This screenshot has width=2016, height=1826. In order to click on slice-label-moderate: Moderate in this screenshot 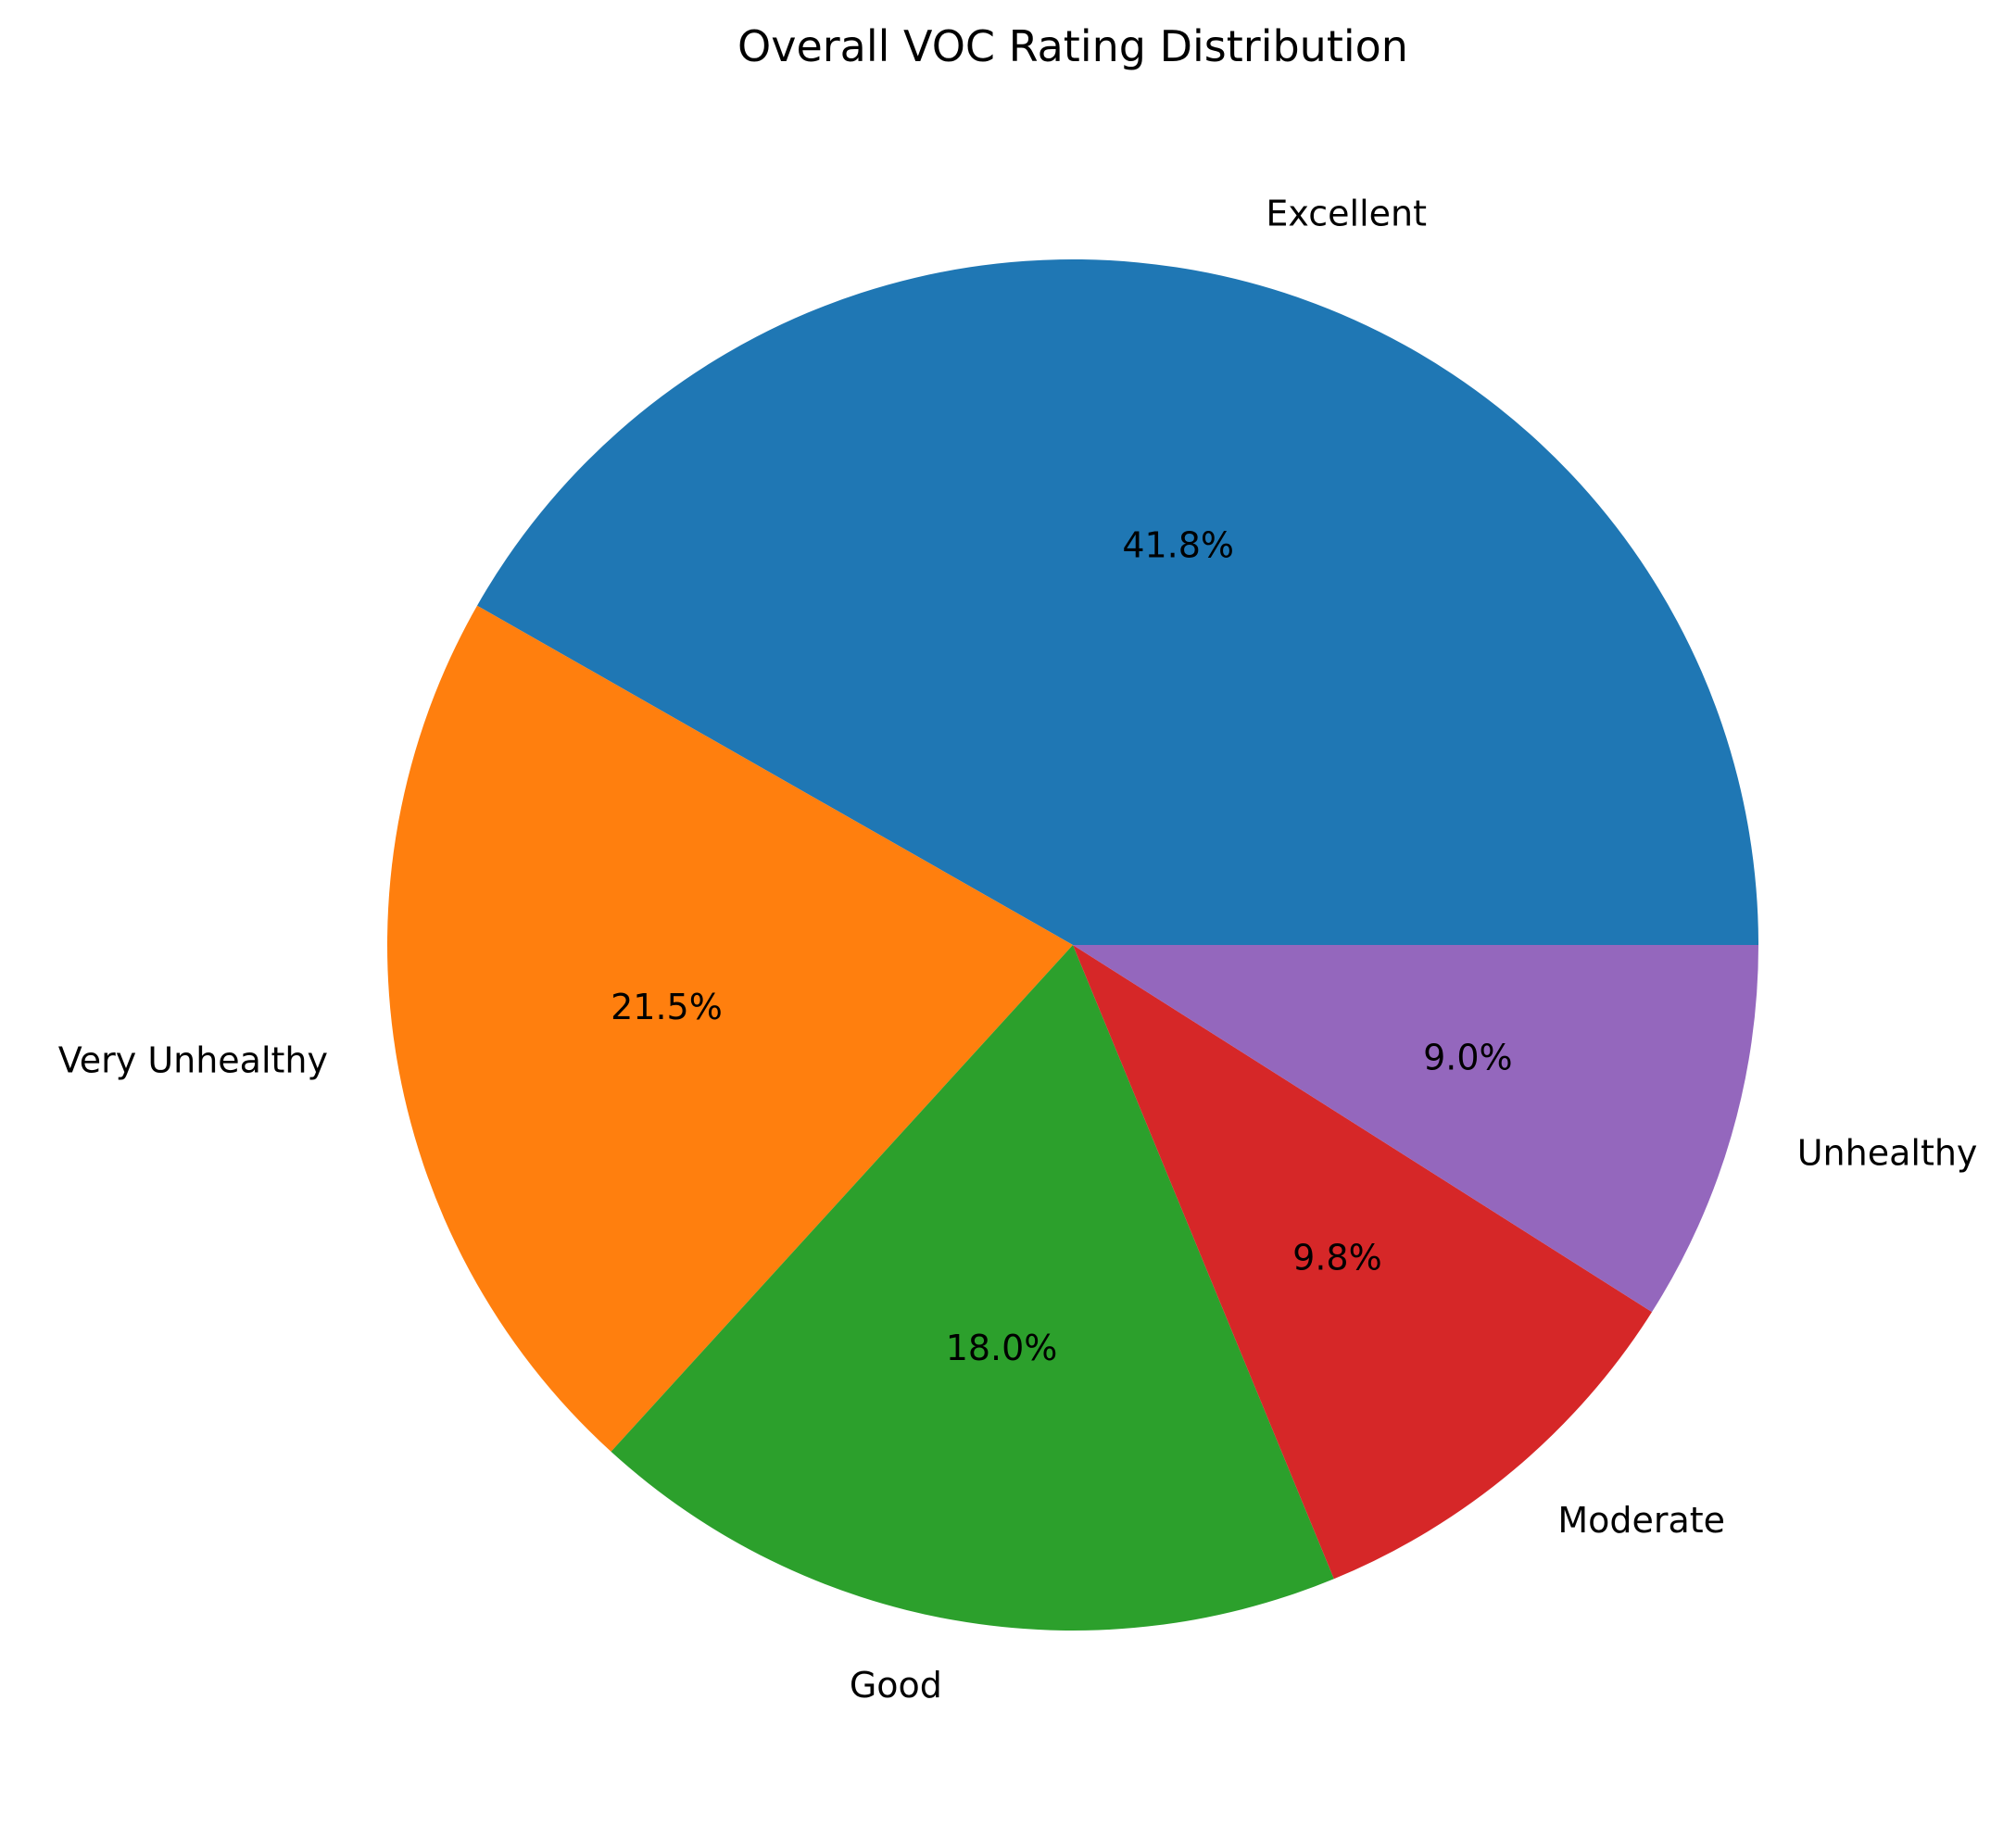, I will do `click(1641, 1520)`.